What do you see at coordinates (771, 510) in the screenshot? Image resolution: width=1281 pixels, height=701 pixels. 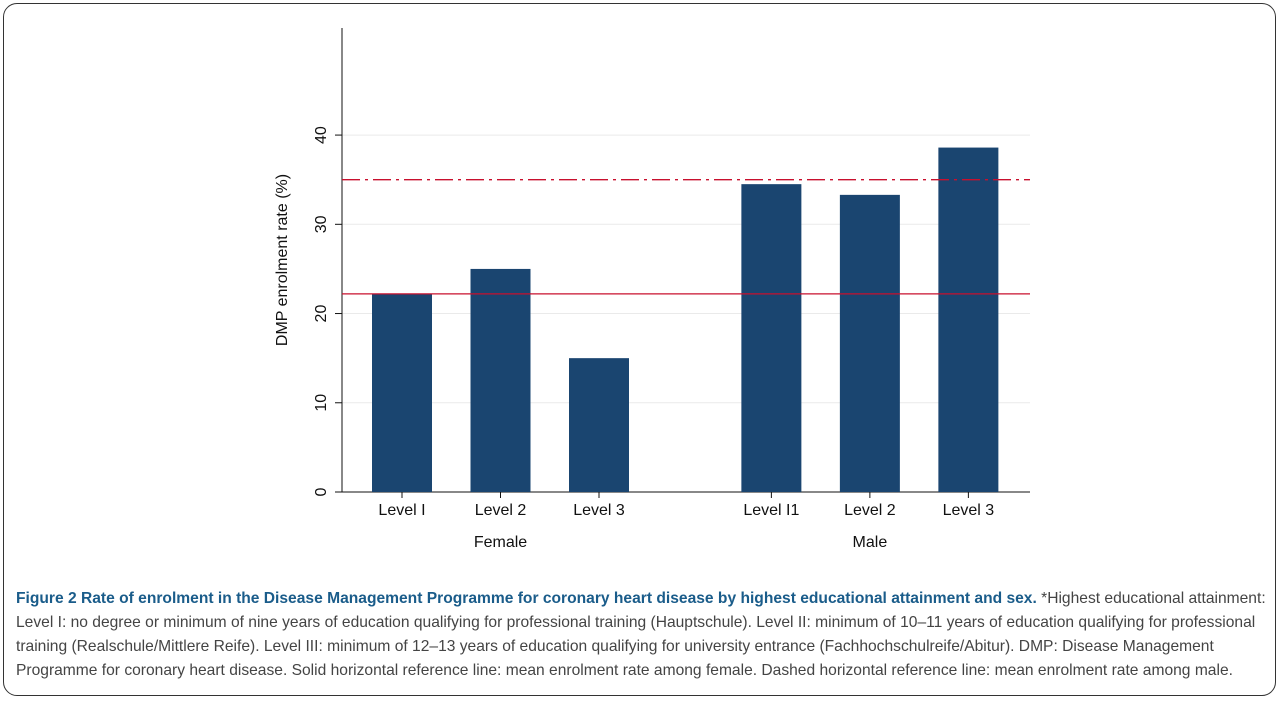 I see `x-tick-label: Level I1` at bounding box center [771, 510].